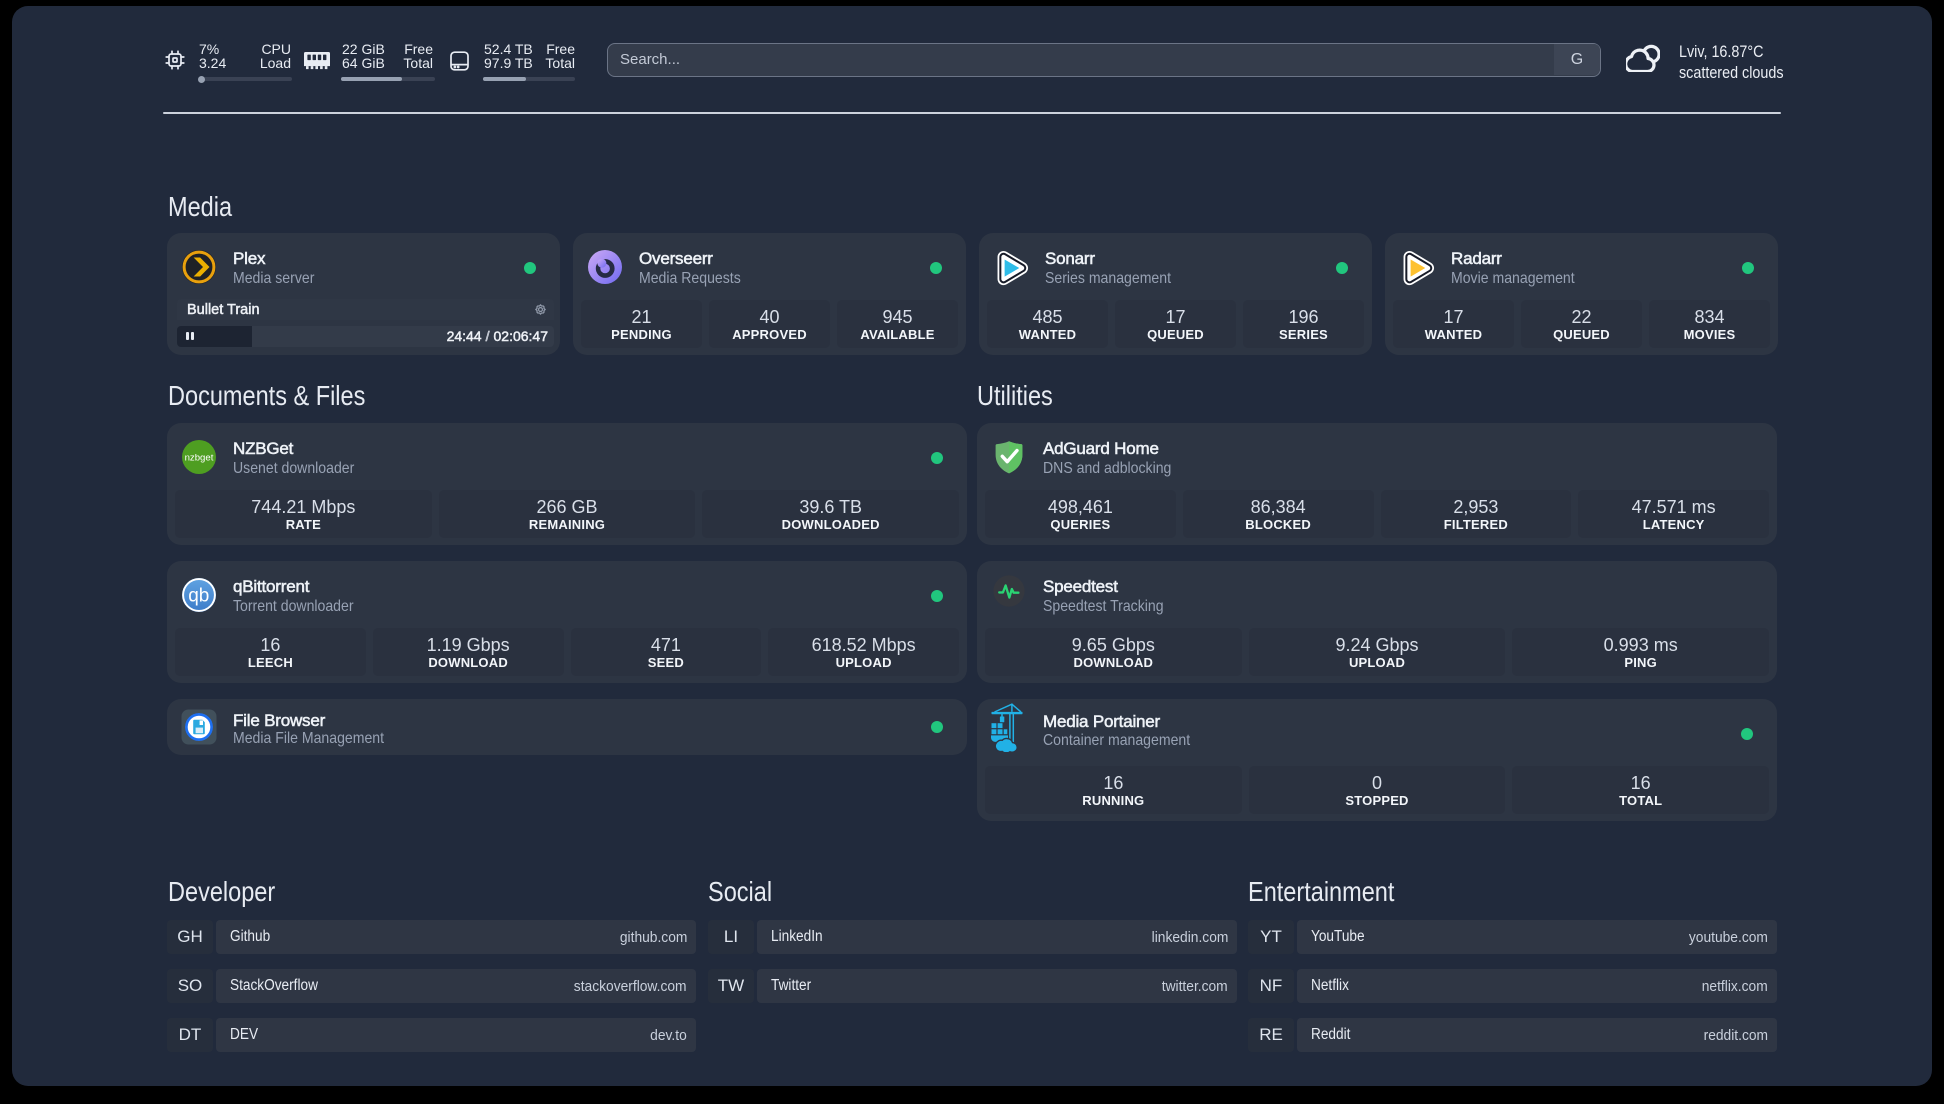 This screenshot has height=1104, width=1944. Describe the element at coordinates (198, 596) in the screenshot. I see `svg-text: qb` at that location.